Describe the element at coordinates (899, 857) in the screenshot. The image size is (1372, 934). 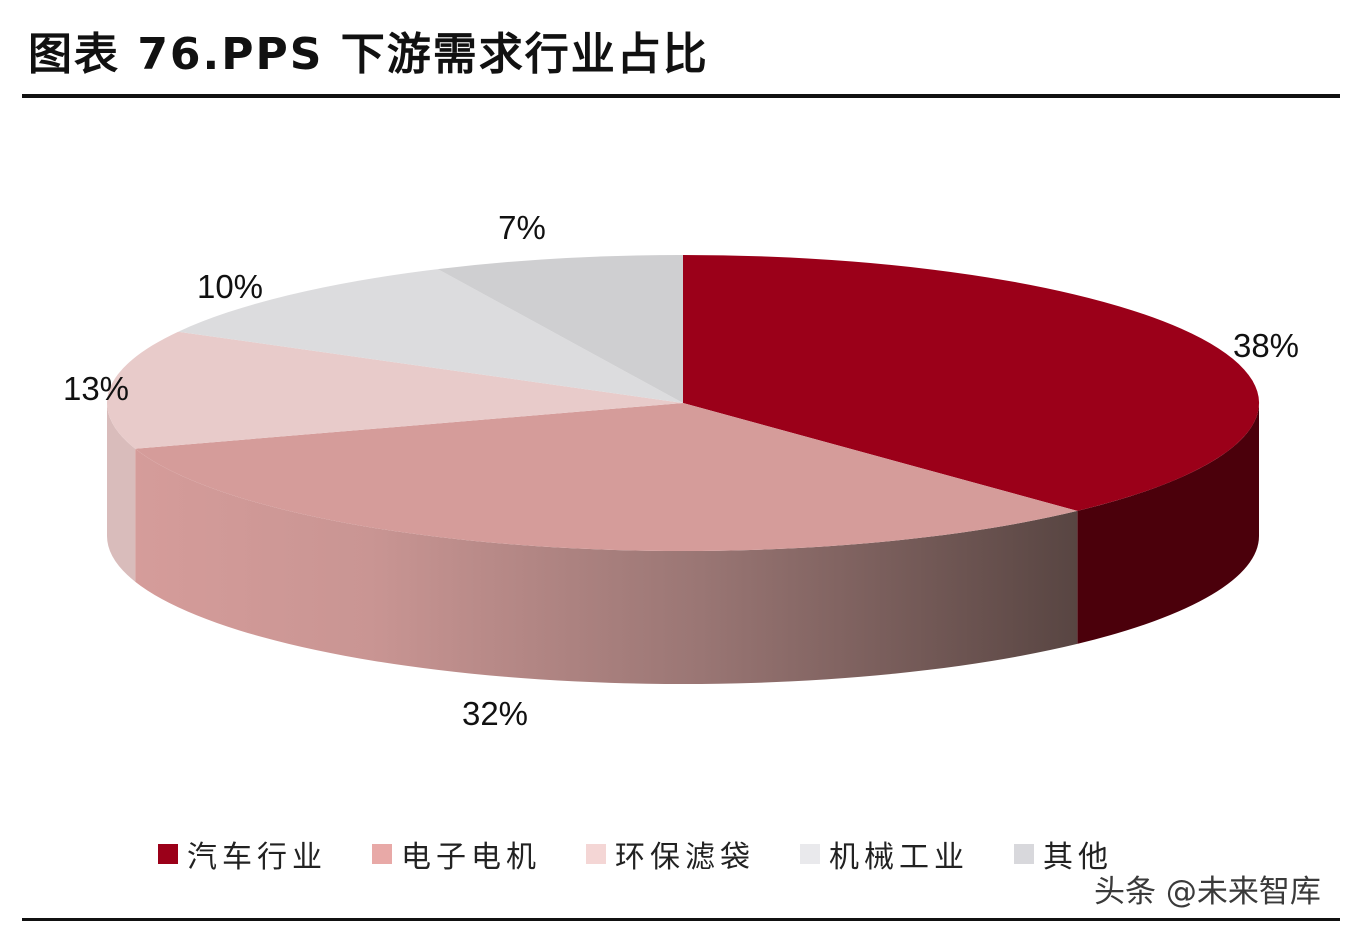
I see `legend-label-machinery: 机械工业` at that location.